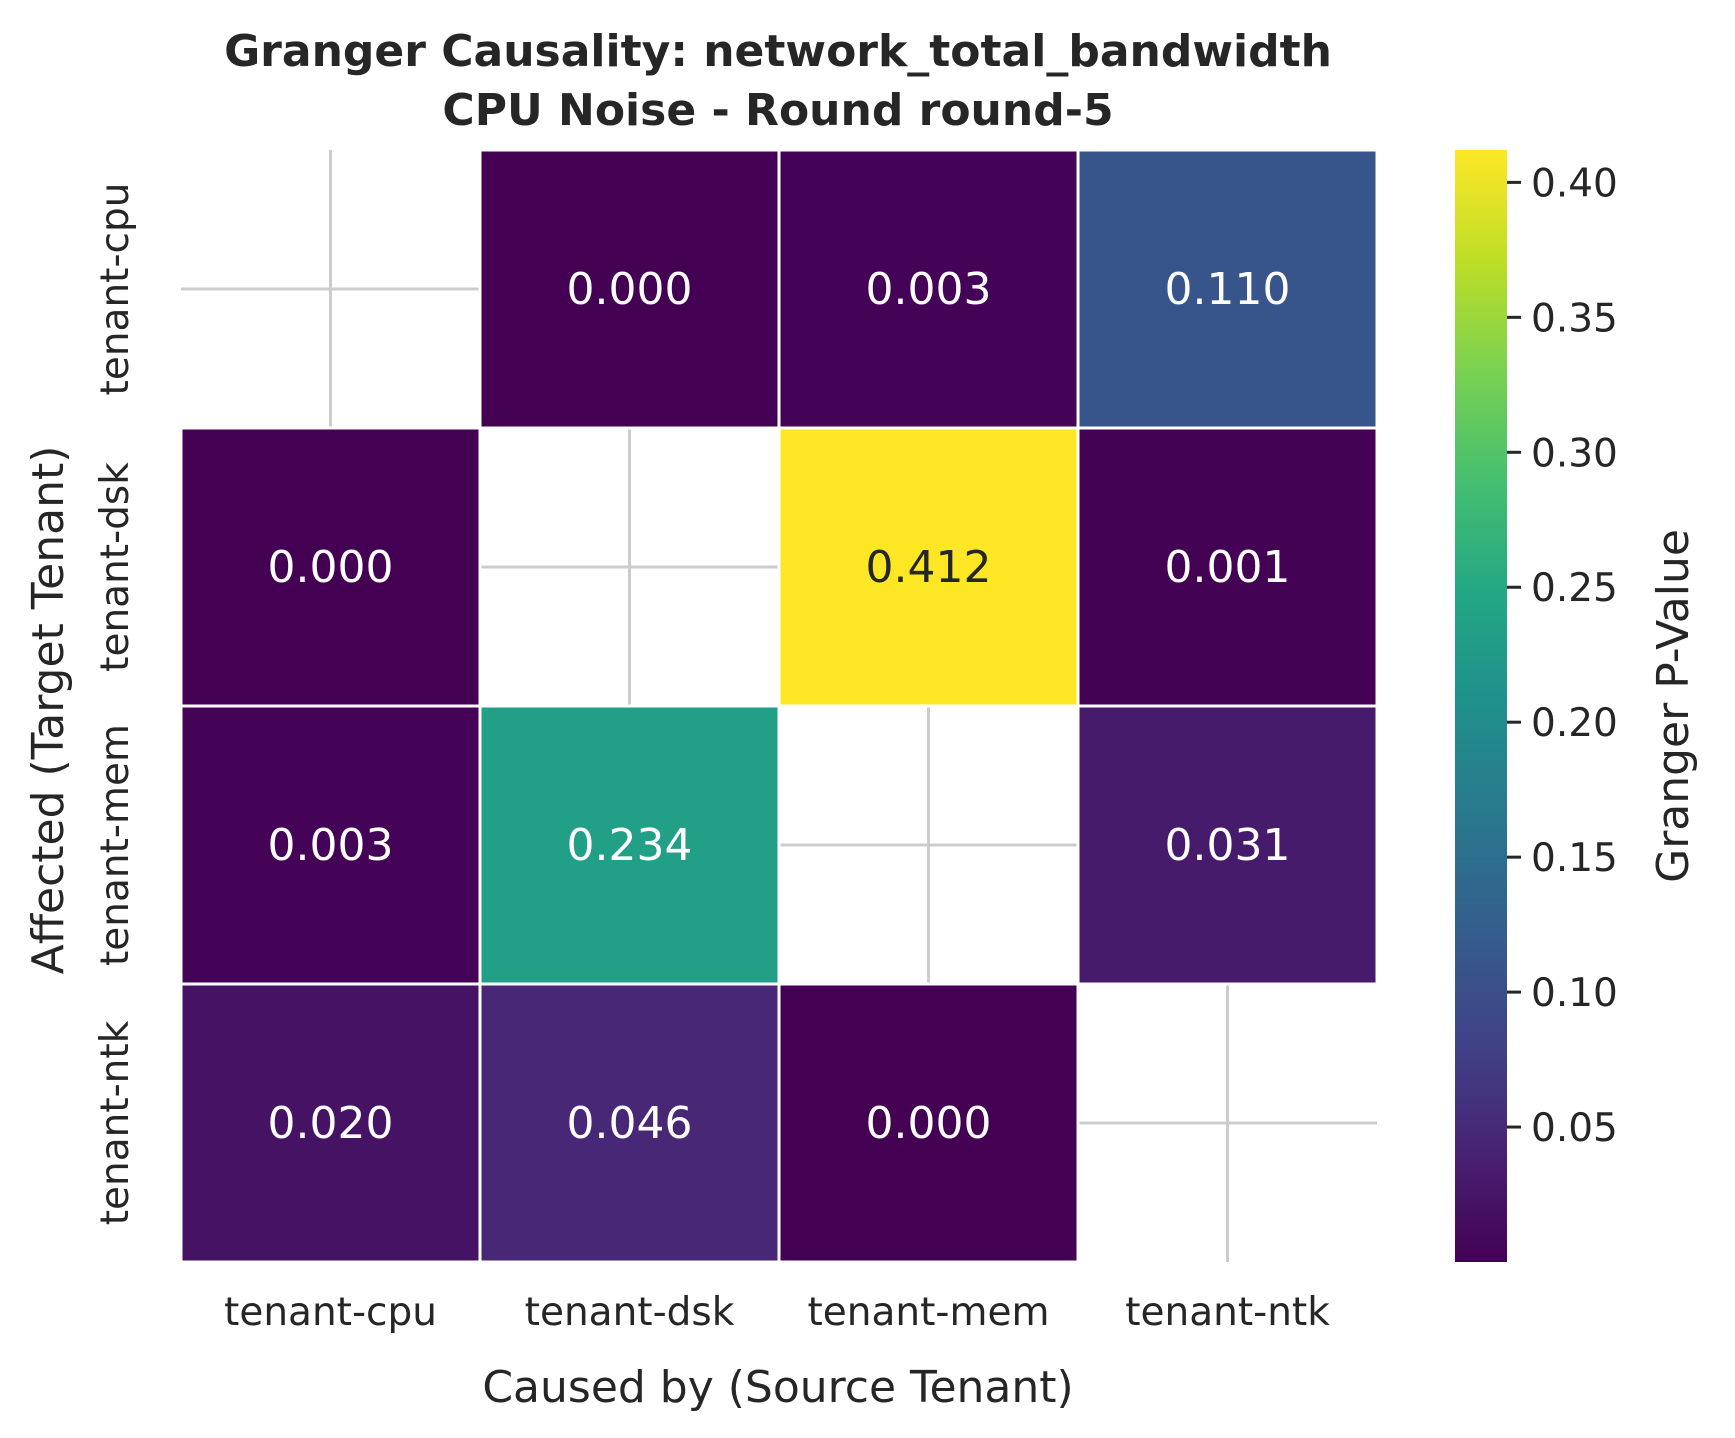 The height and width of the screenshot is (1438, 1735). I want to click on y-tick-label: tenant-cpu, so click(115, 289).